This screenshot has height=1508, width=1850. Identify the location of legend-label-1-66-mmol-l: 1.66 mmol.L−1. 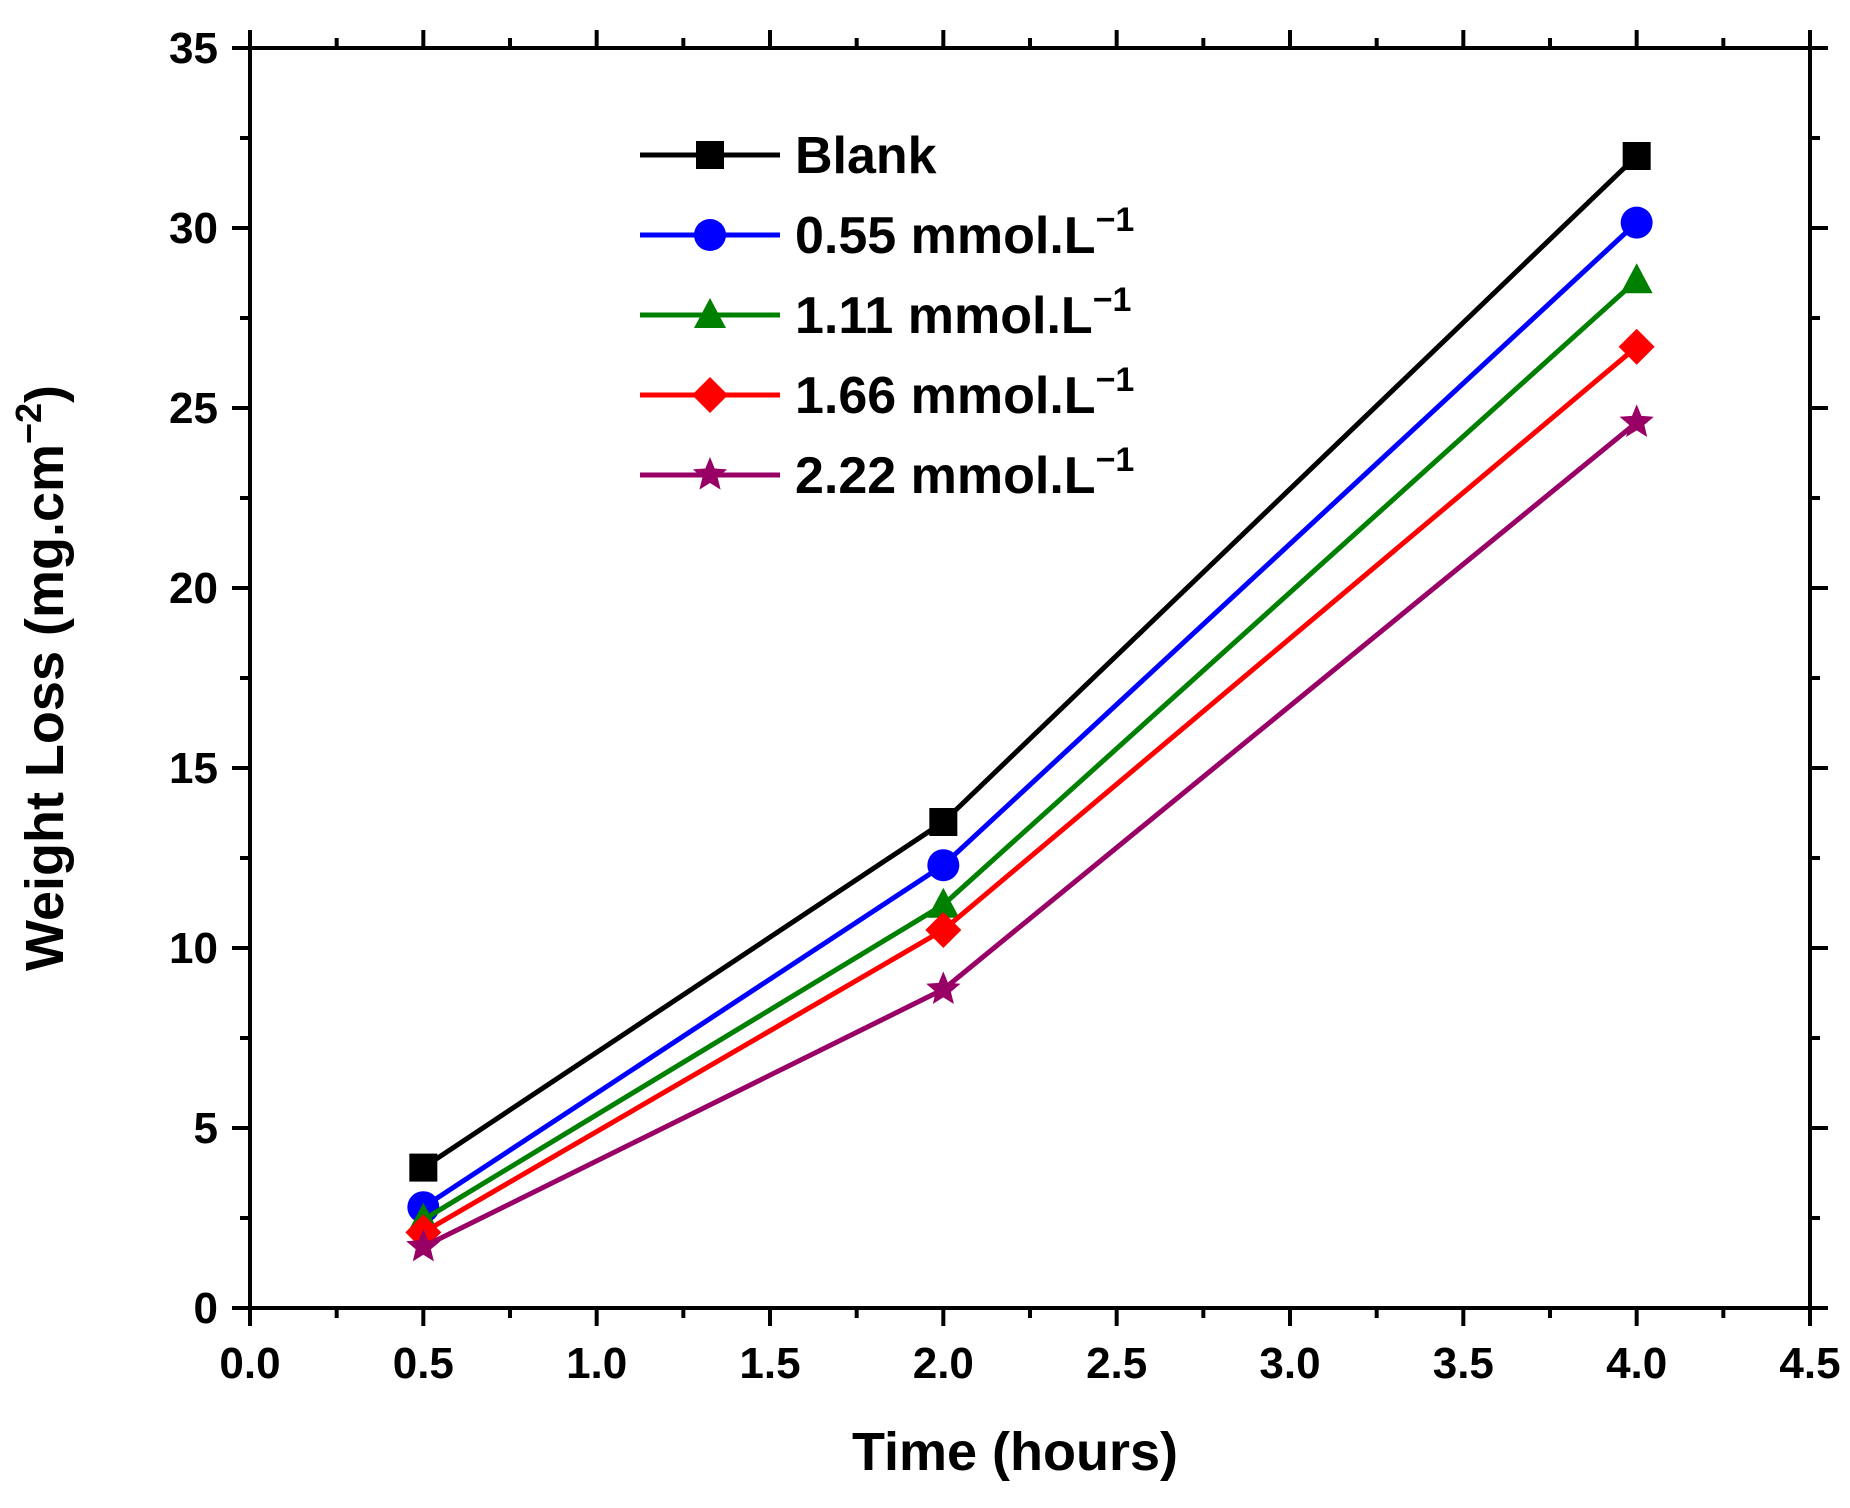
(964, 393).